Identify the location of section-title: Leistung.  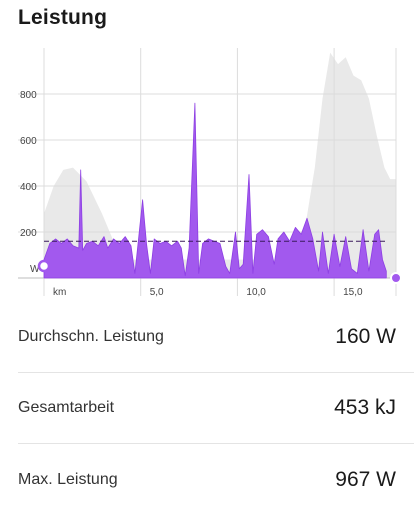
(63, 17).